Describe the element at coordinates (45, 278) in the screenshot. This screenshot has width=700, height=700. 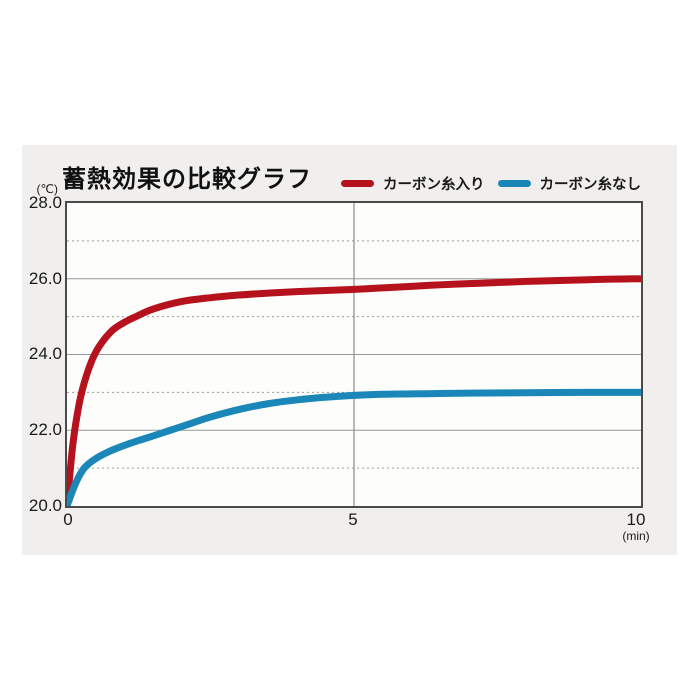
I see `y-tick-26: 26.0` at that location.